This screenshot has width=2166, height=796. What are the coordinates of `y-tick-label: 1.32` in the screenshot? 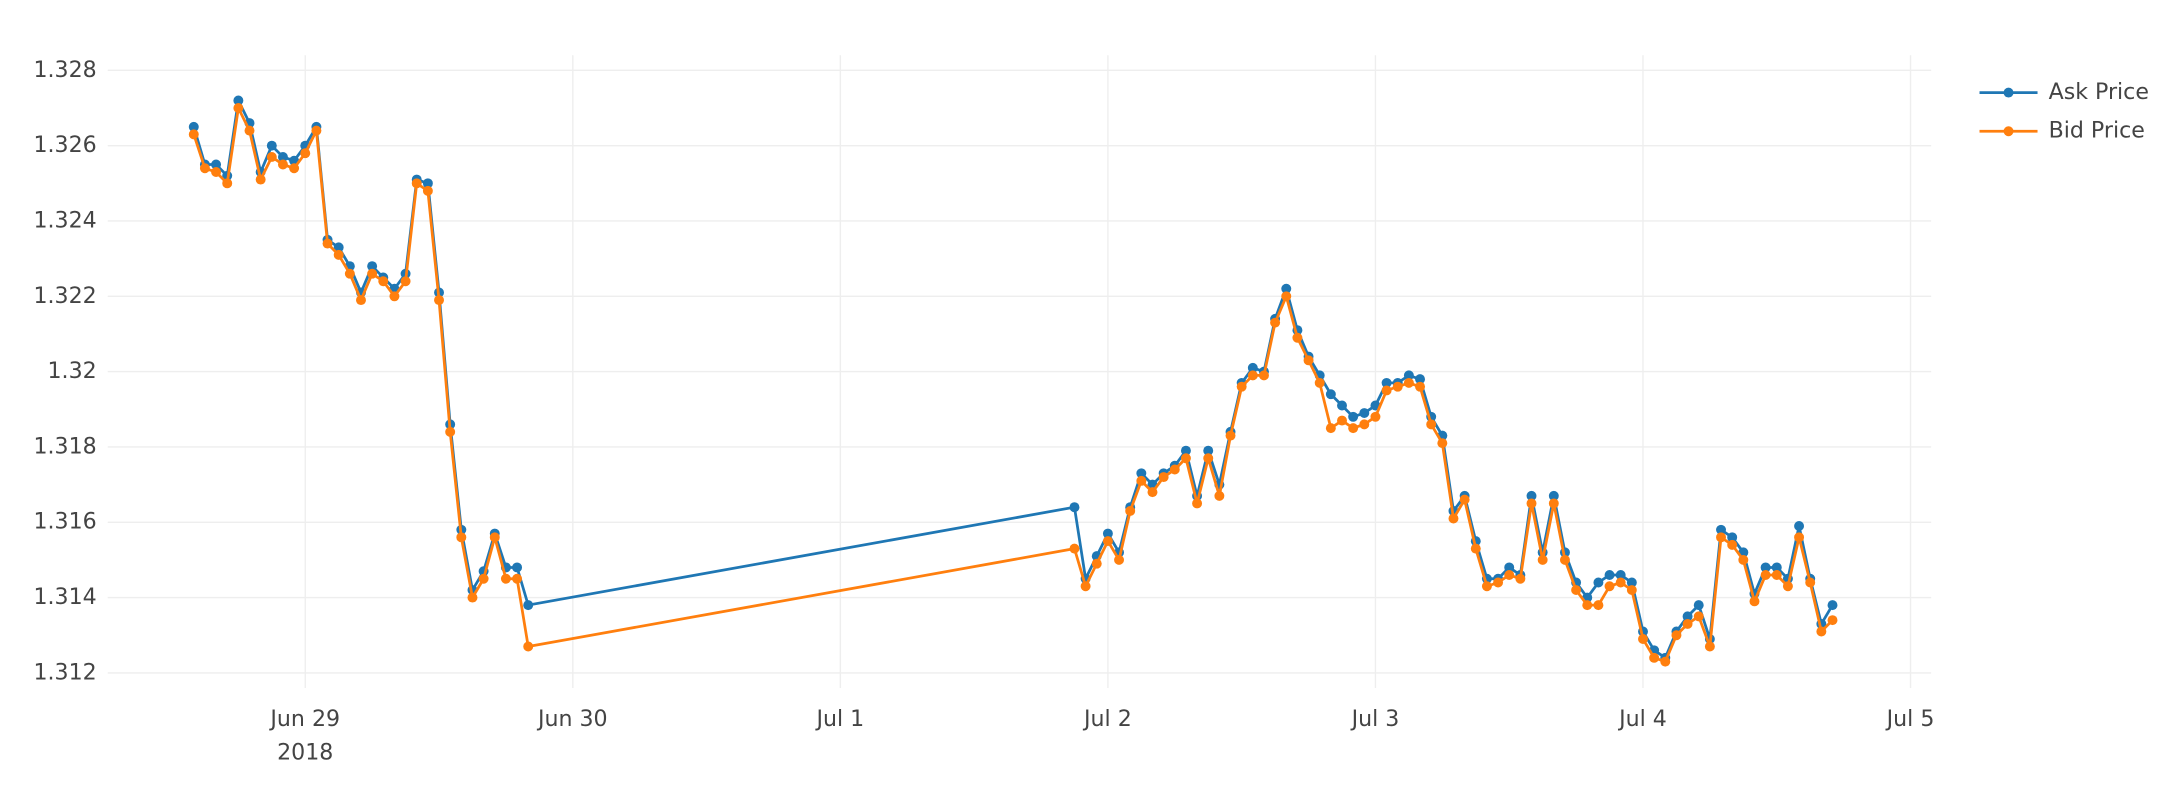 It's located at (71, 371).